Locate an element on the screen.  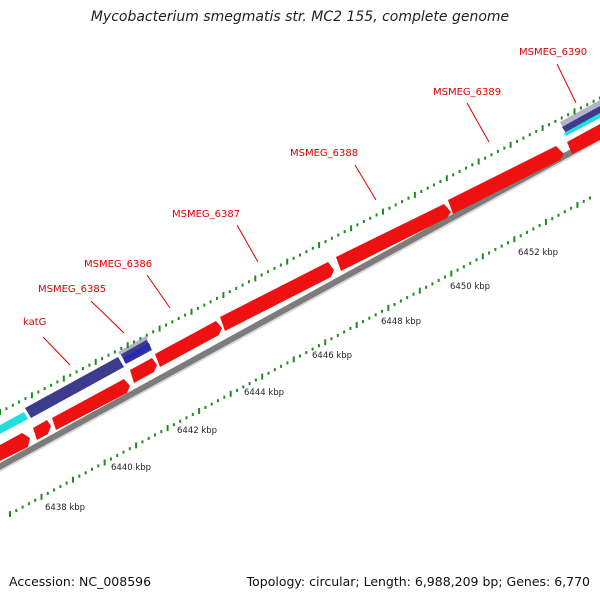
accession-label: Accession: NC_008596 is located at coordinates (80, 581).